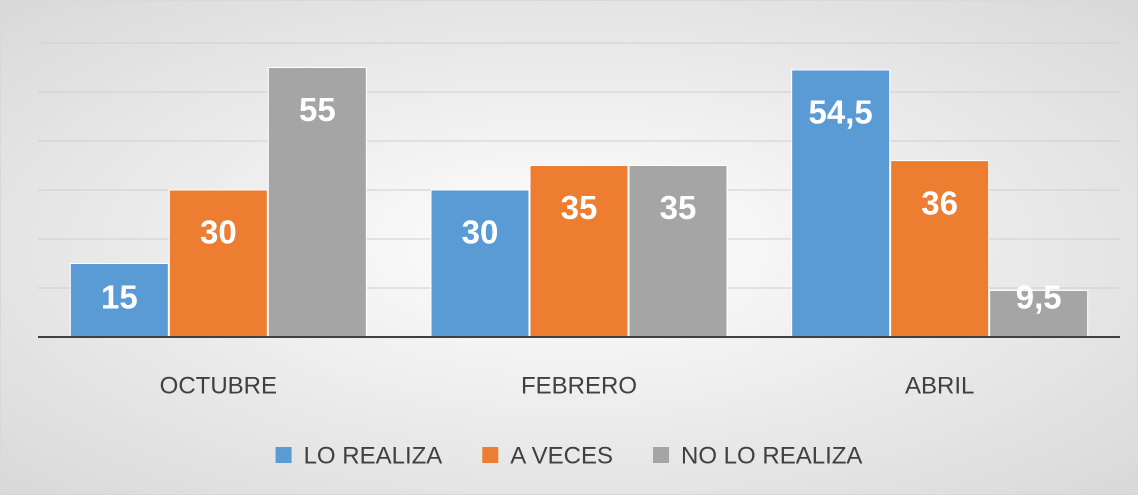  Describe the element at coordinates (771, 455) in the screenshot. I see `legend-label: NO LO REALIZA` at that location.